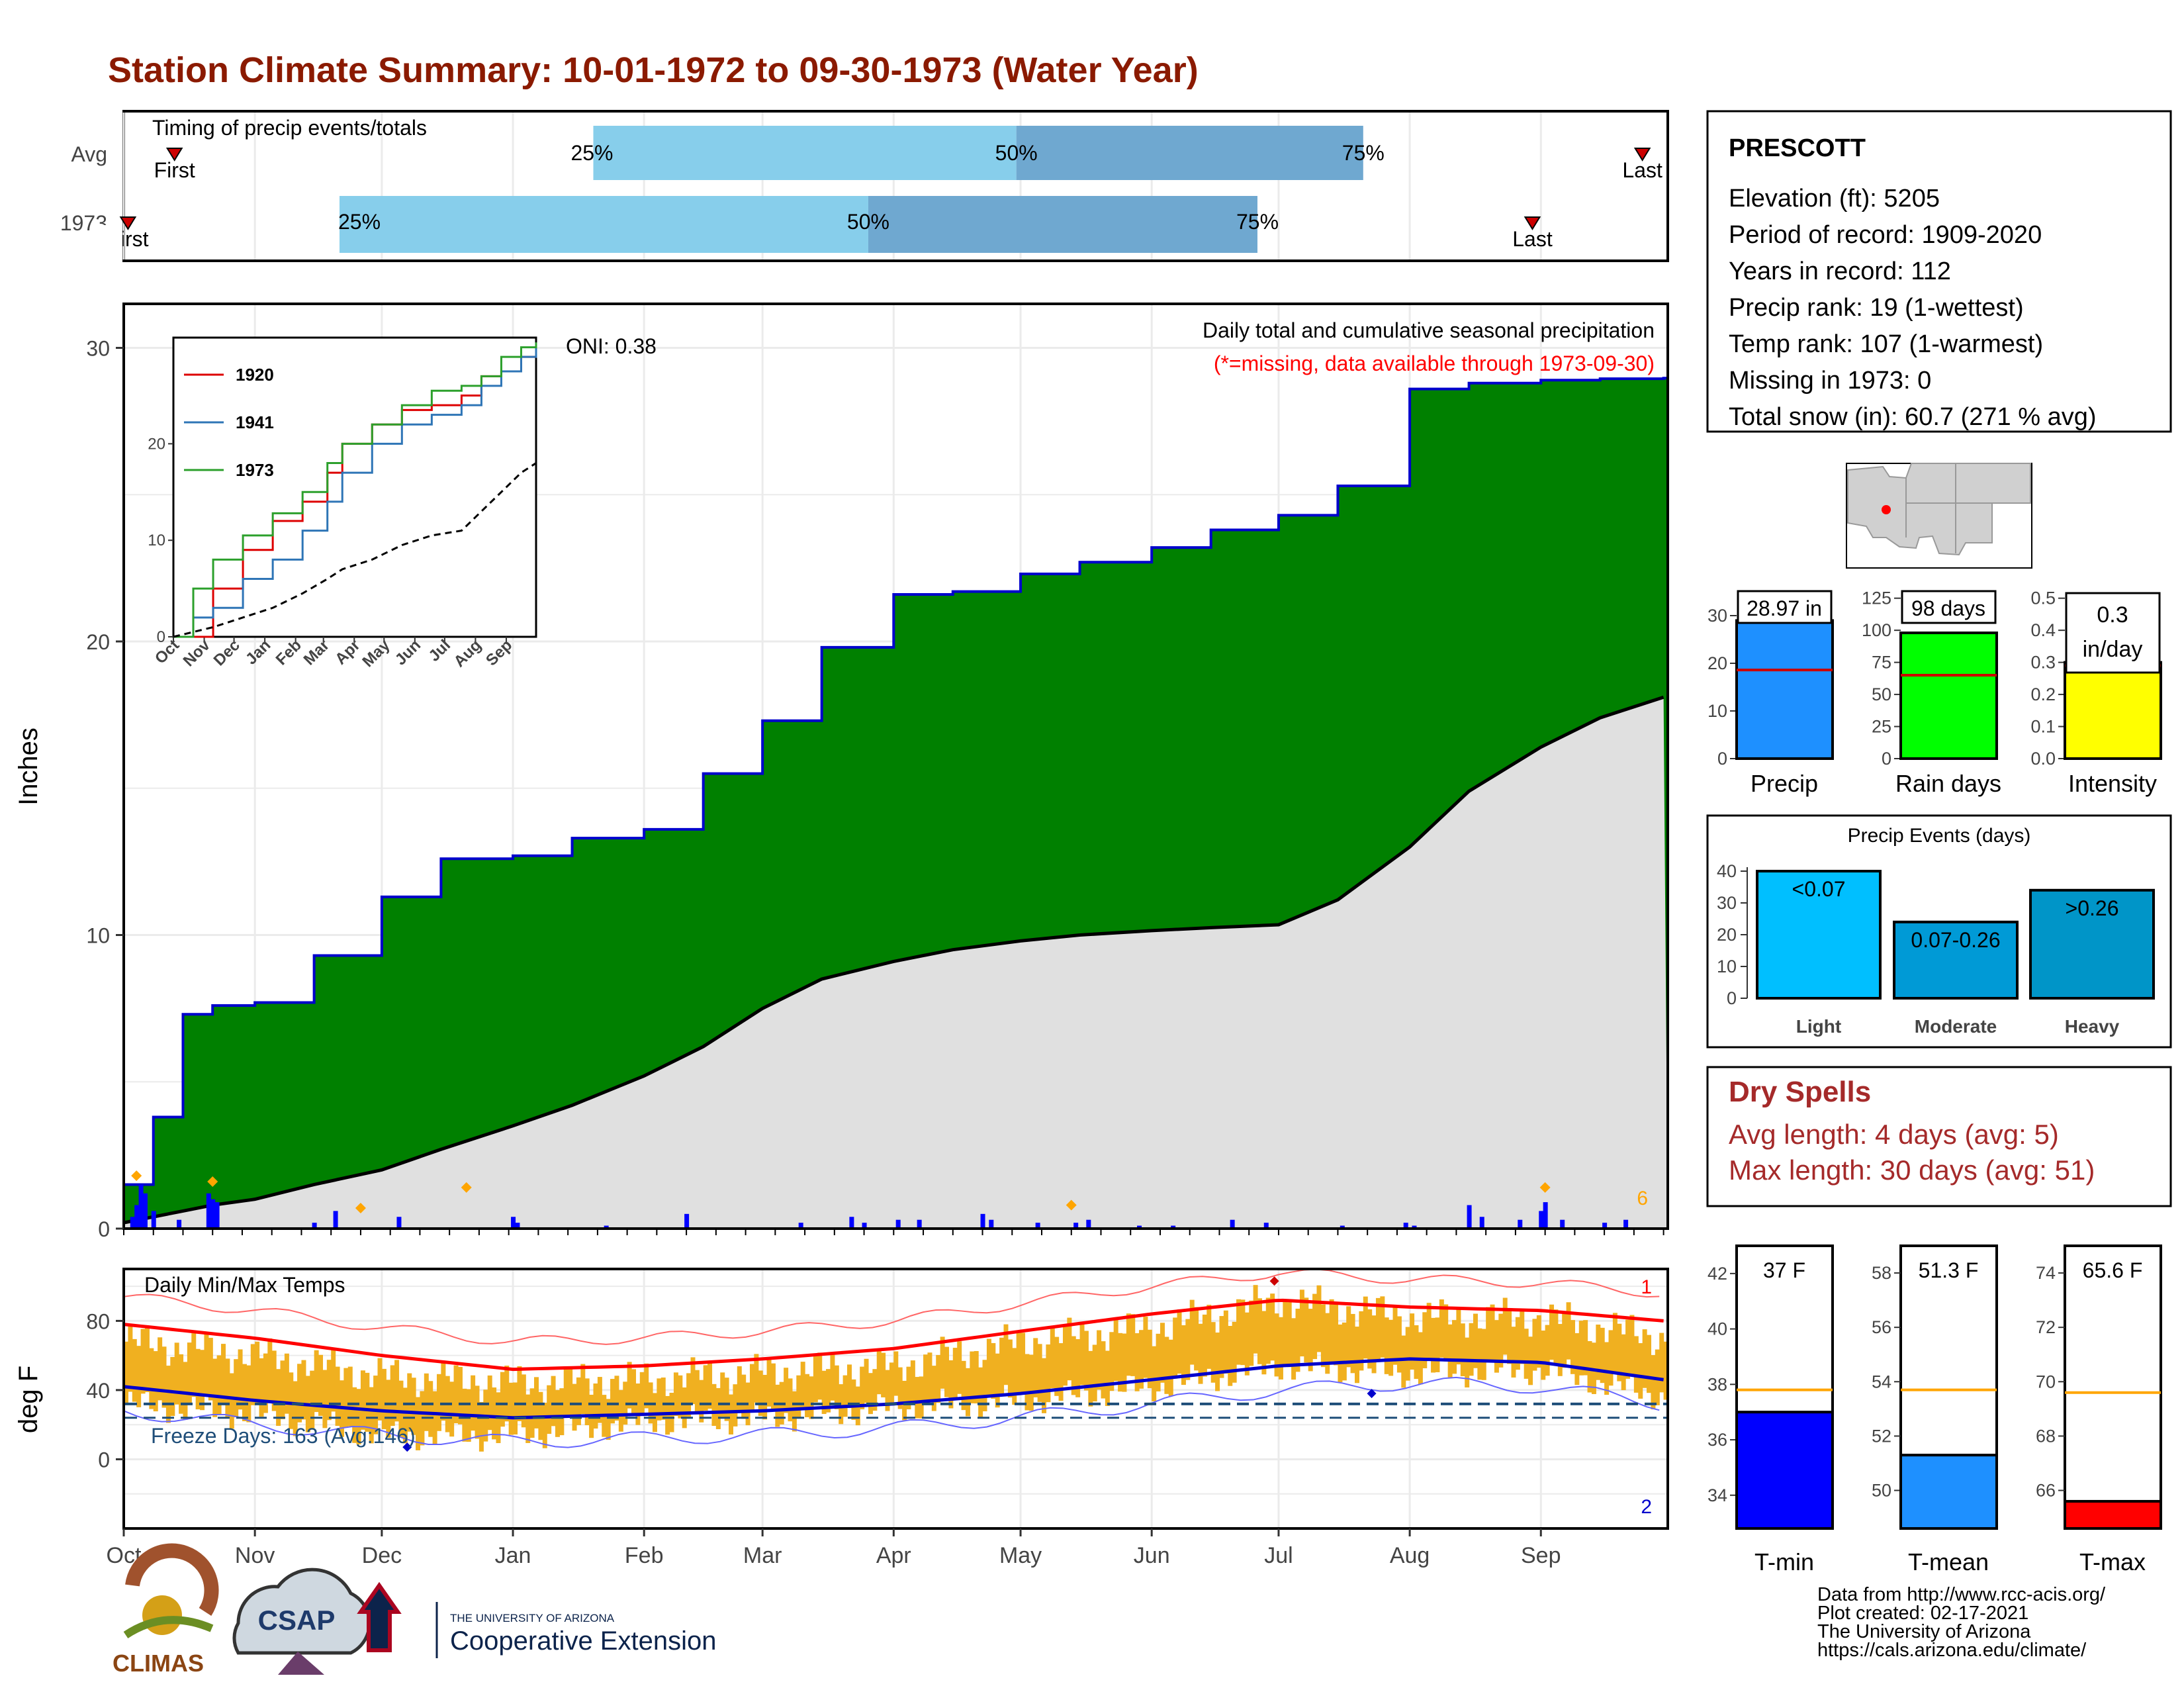 This screenshot has width=2184, height=1688. What do you see at coordinates (1881, 1436) in the screenshot?
I see `temp-bar-tick-label: 52` at bounding box center [1881, 1436].